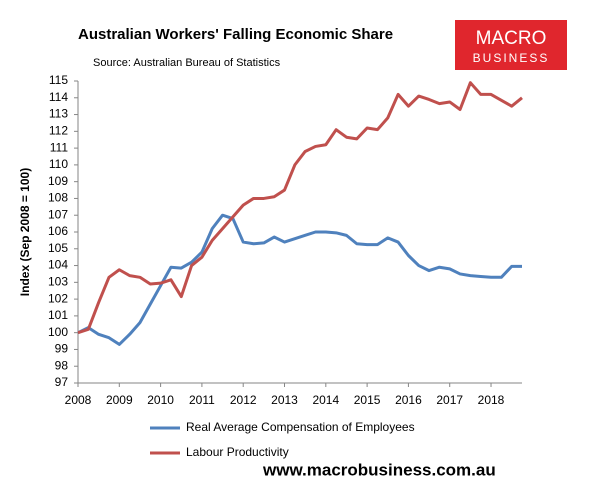 The image size is (593, 503). I want to click on y-tick-label: 97, so click(62, 382).